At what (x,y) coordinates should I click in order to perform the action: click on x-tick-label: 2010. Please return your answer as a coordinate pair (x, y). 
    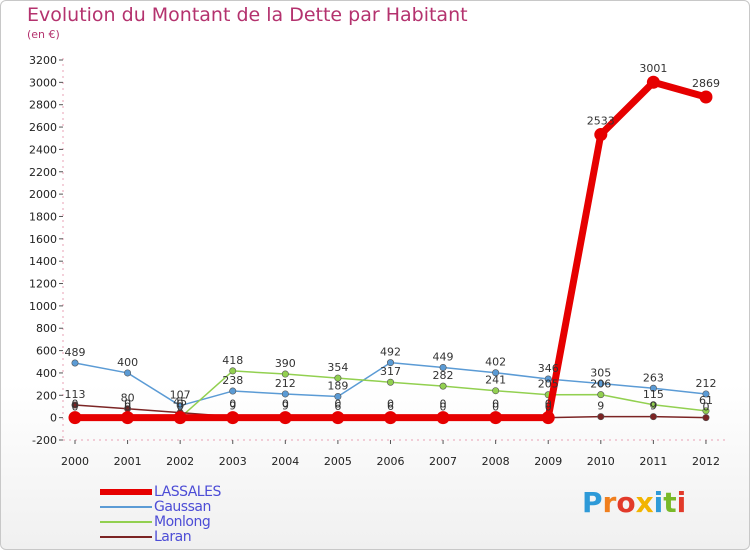
    Looking at the image, I should click on (601, 461).